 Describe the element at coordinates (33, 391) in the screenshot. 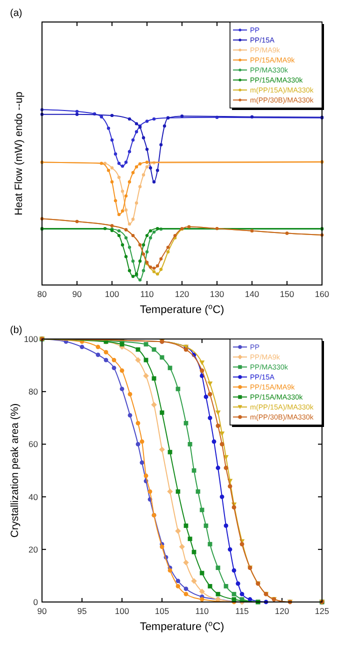

I see `y-tick-label: 80` at that location.